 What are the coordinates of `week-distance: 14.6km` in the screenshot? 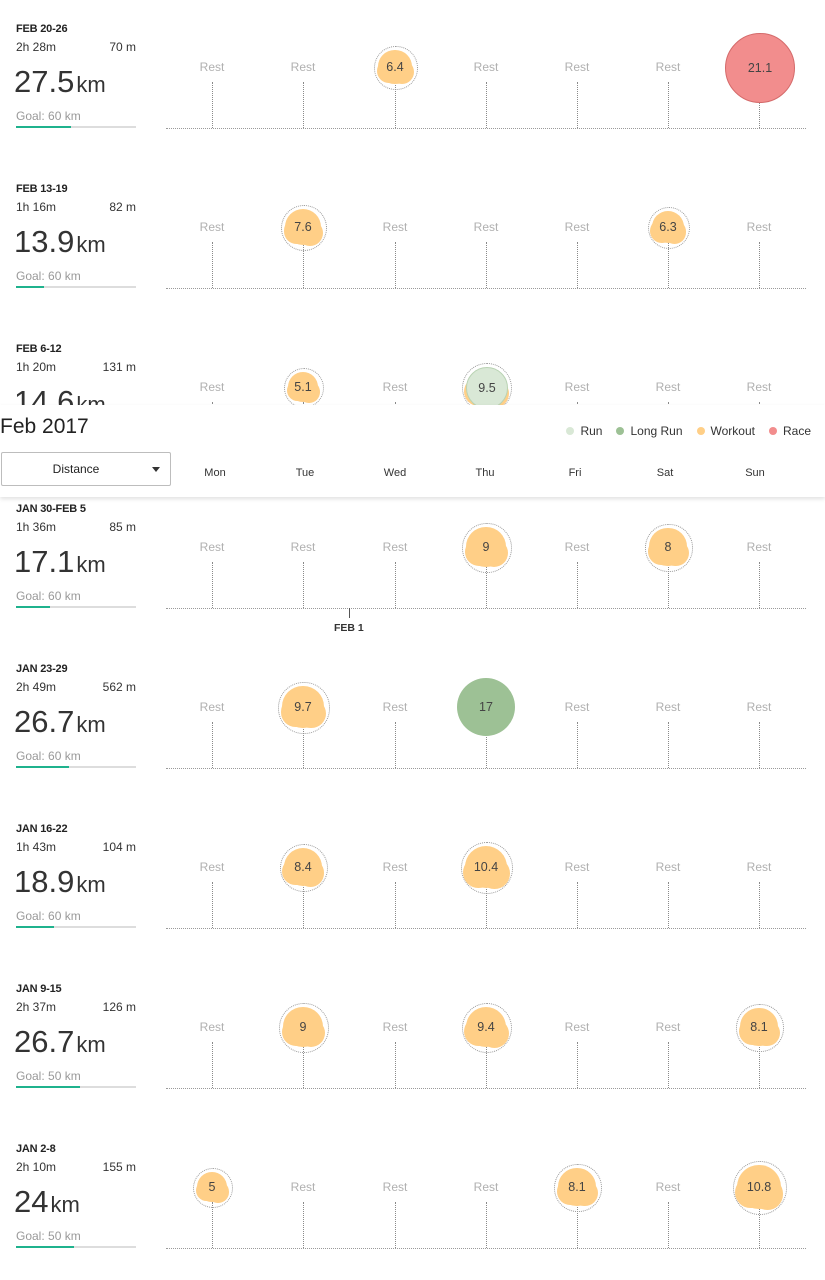 It's located at (60, 394).